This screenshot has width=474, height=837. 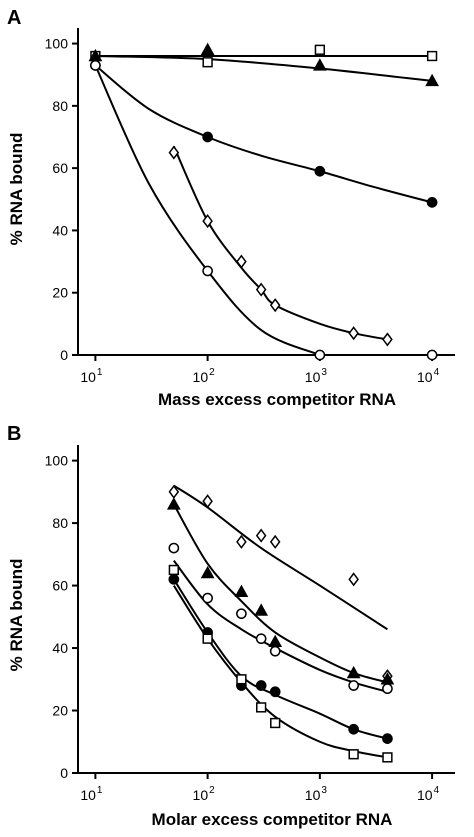 What do you see at coordinates (280, 557) in the screenshot?
I see `panel-b-curve-diamond-open` at bounding box center [280, 557].